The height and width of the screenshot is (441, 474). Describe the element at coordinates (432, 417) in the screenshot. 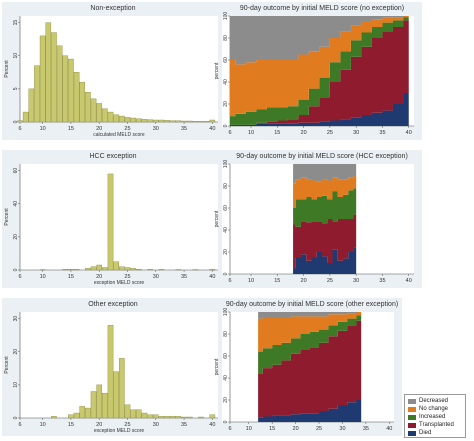

I see `legend-label: Increased` at that location.